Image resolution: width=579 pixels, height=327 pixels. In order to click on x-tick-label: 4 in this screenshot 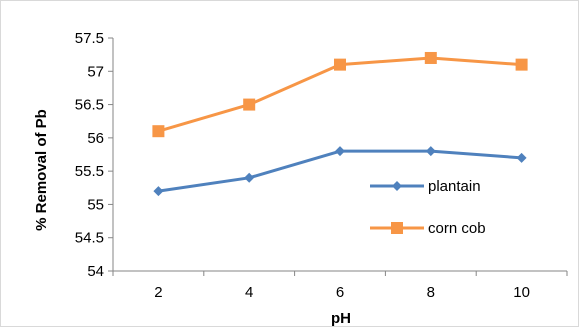, I will do `click(249, 292)`.